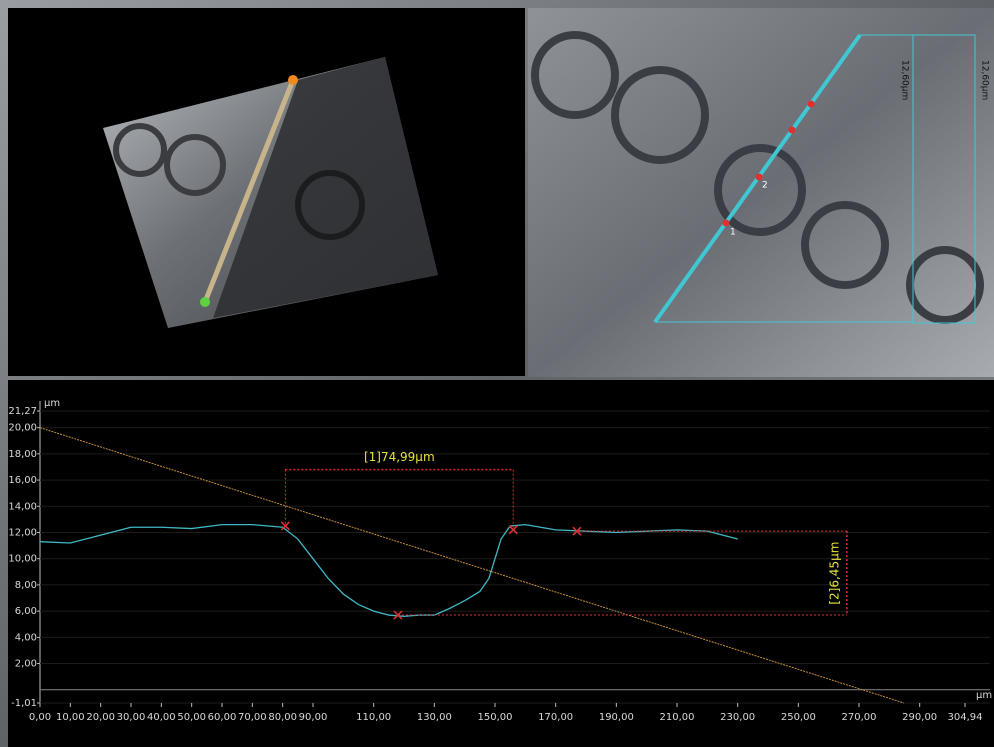 The image size is (994, 747). Describe the element at coordinates (100, 717) in the screenshot. I see `x-tick-label: 20,00` at that location.